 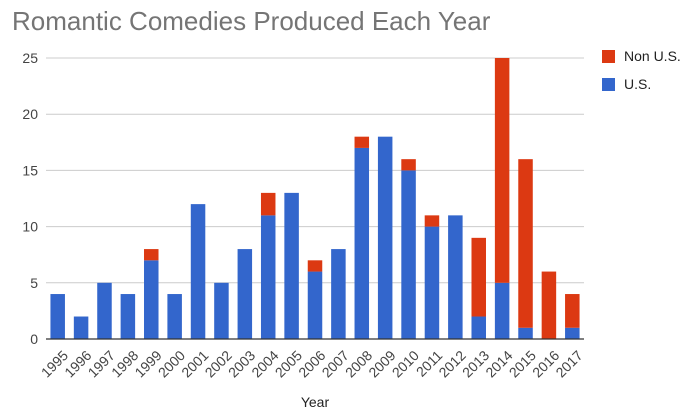 What do you see at coordinates (338, 294) in the screenshot?
I see `bar-us-2007` at bounding box center [338, 294].